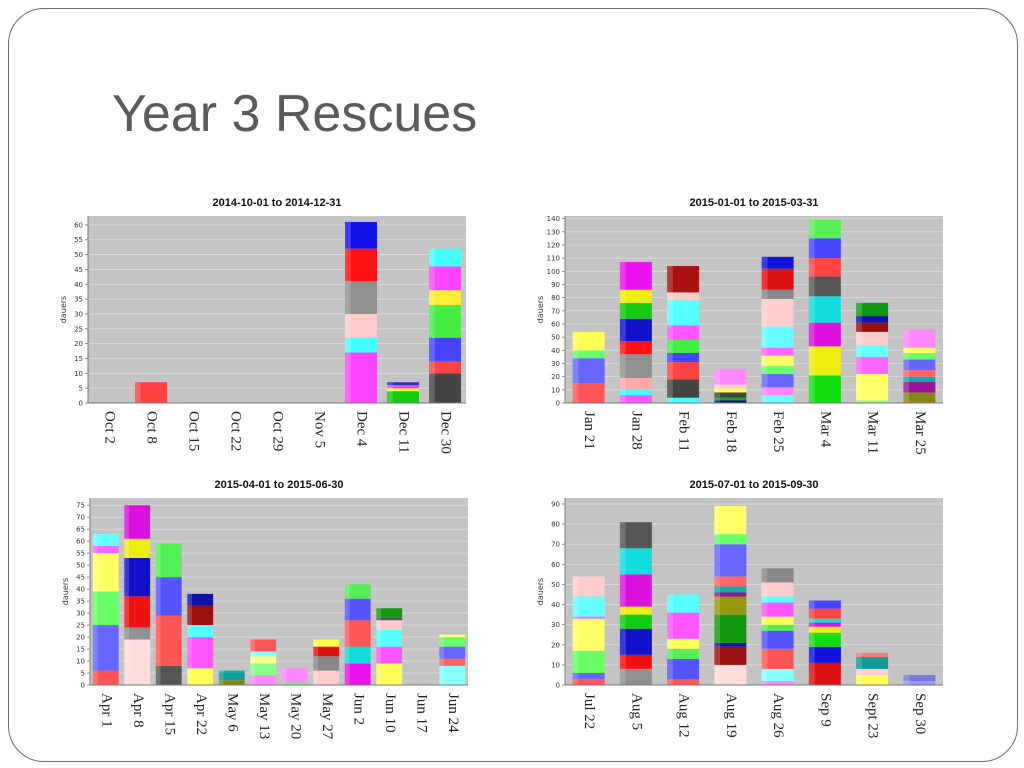 This screenshot has width=1024, height=768. Describe the element at coordinates (446, 432) in the screenshot. I see `x-tick-label: Dec 30` at that location.